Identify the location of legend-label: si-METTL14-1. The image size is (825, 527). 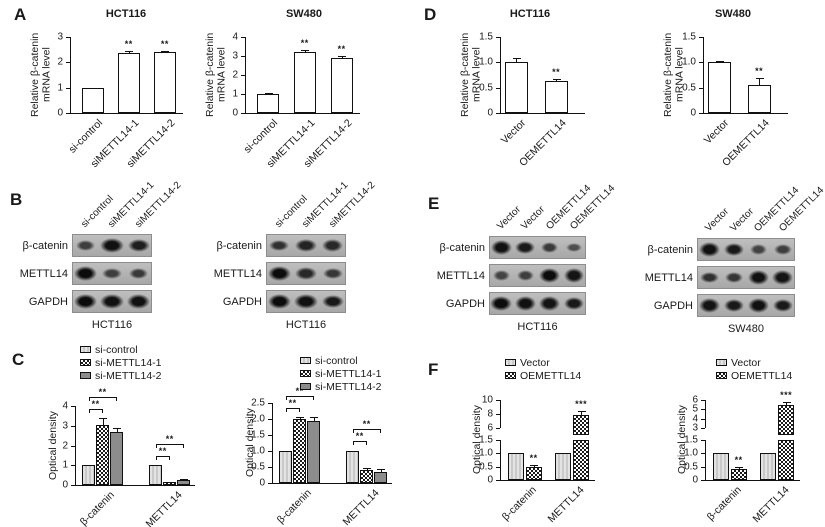
(128, 362).